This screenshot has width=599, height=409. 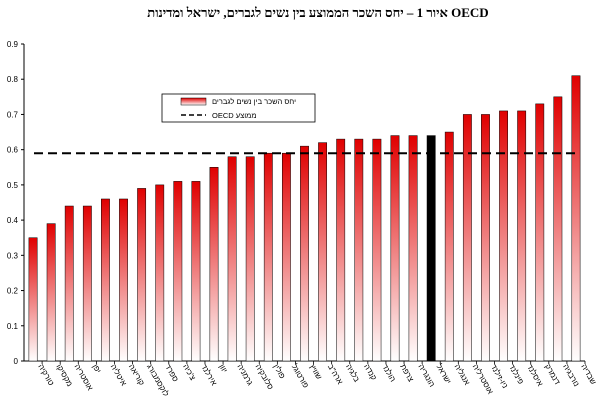 What do you see at coordinates (431, 248) in the screenshot?
I see `bar-highlight` at bounding box center [431, 248].